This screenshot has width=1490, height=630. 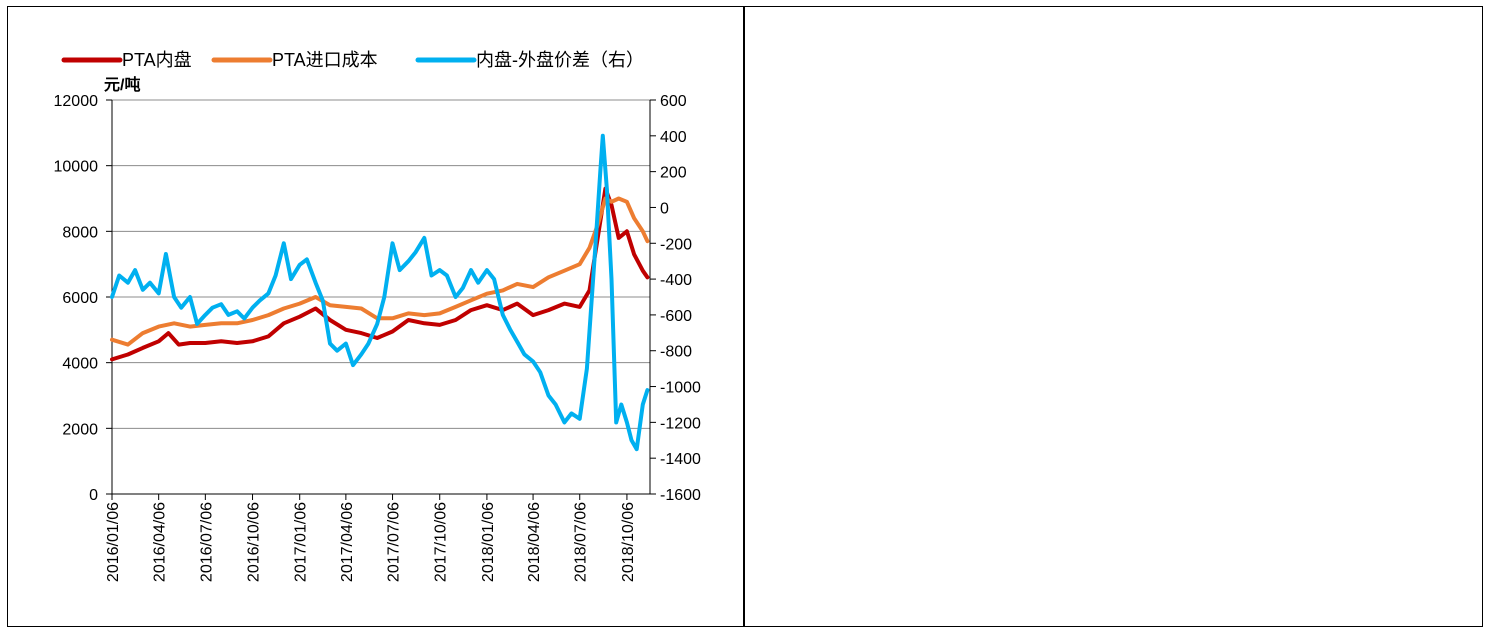 I want to click on legend-label-2: 内盘-外盘价差（右）, so click(x=560, y=60).